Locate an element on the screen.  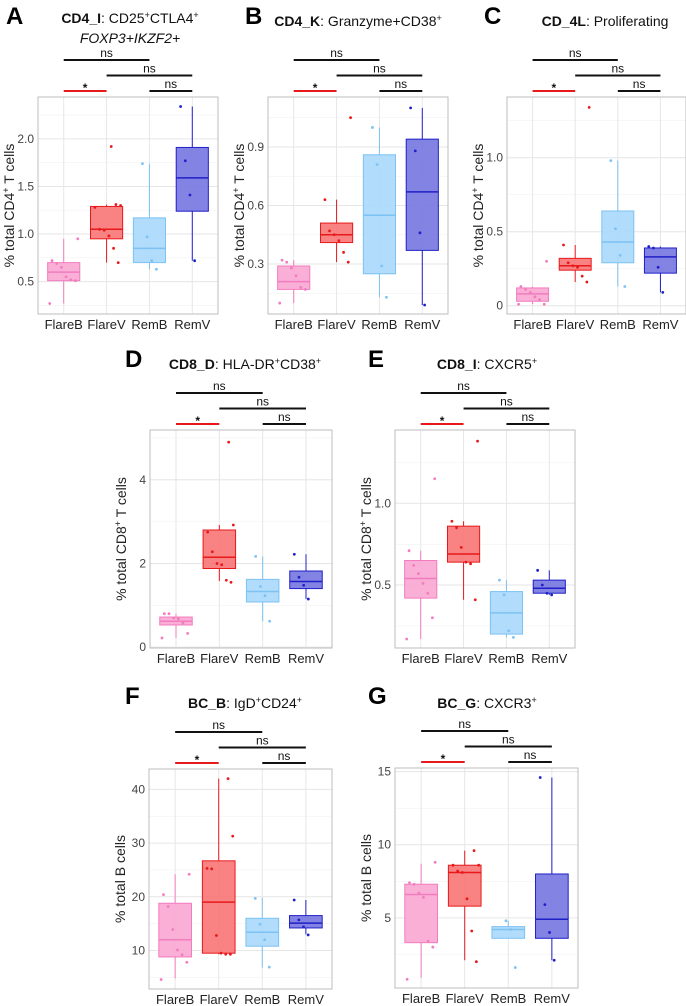
box-remv is located at coordinates (422, 206).